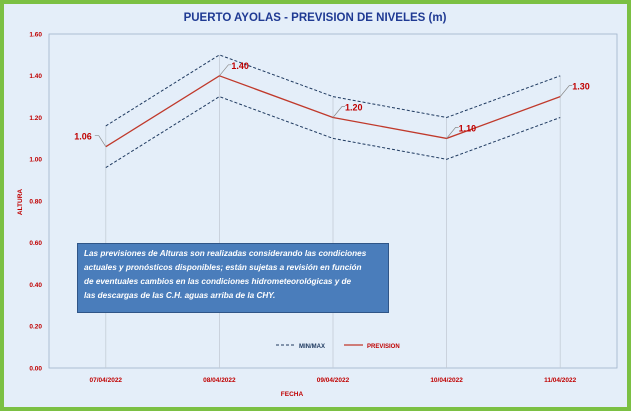 This screenshot has height=411, width=631. I want to click on data-label: 1.10, so click(468, 128).